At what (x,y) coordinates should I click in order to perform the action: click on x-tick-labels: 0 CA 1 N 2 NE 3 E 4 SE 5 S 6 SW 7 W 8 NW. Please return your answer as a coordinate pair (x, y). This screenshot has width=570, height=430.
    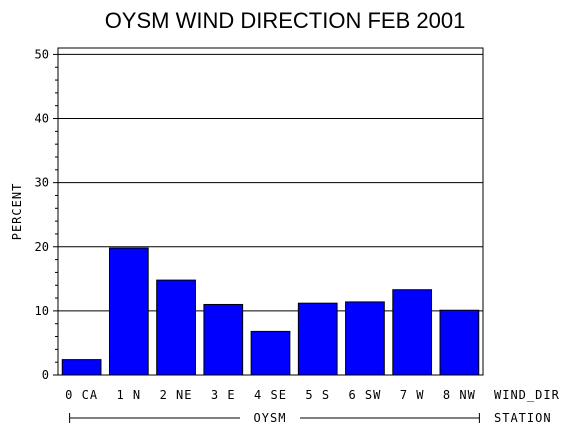
    Looking at the image, I should click on (270, 395).